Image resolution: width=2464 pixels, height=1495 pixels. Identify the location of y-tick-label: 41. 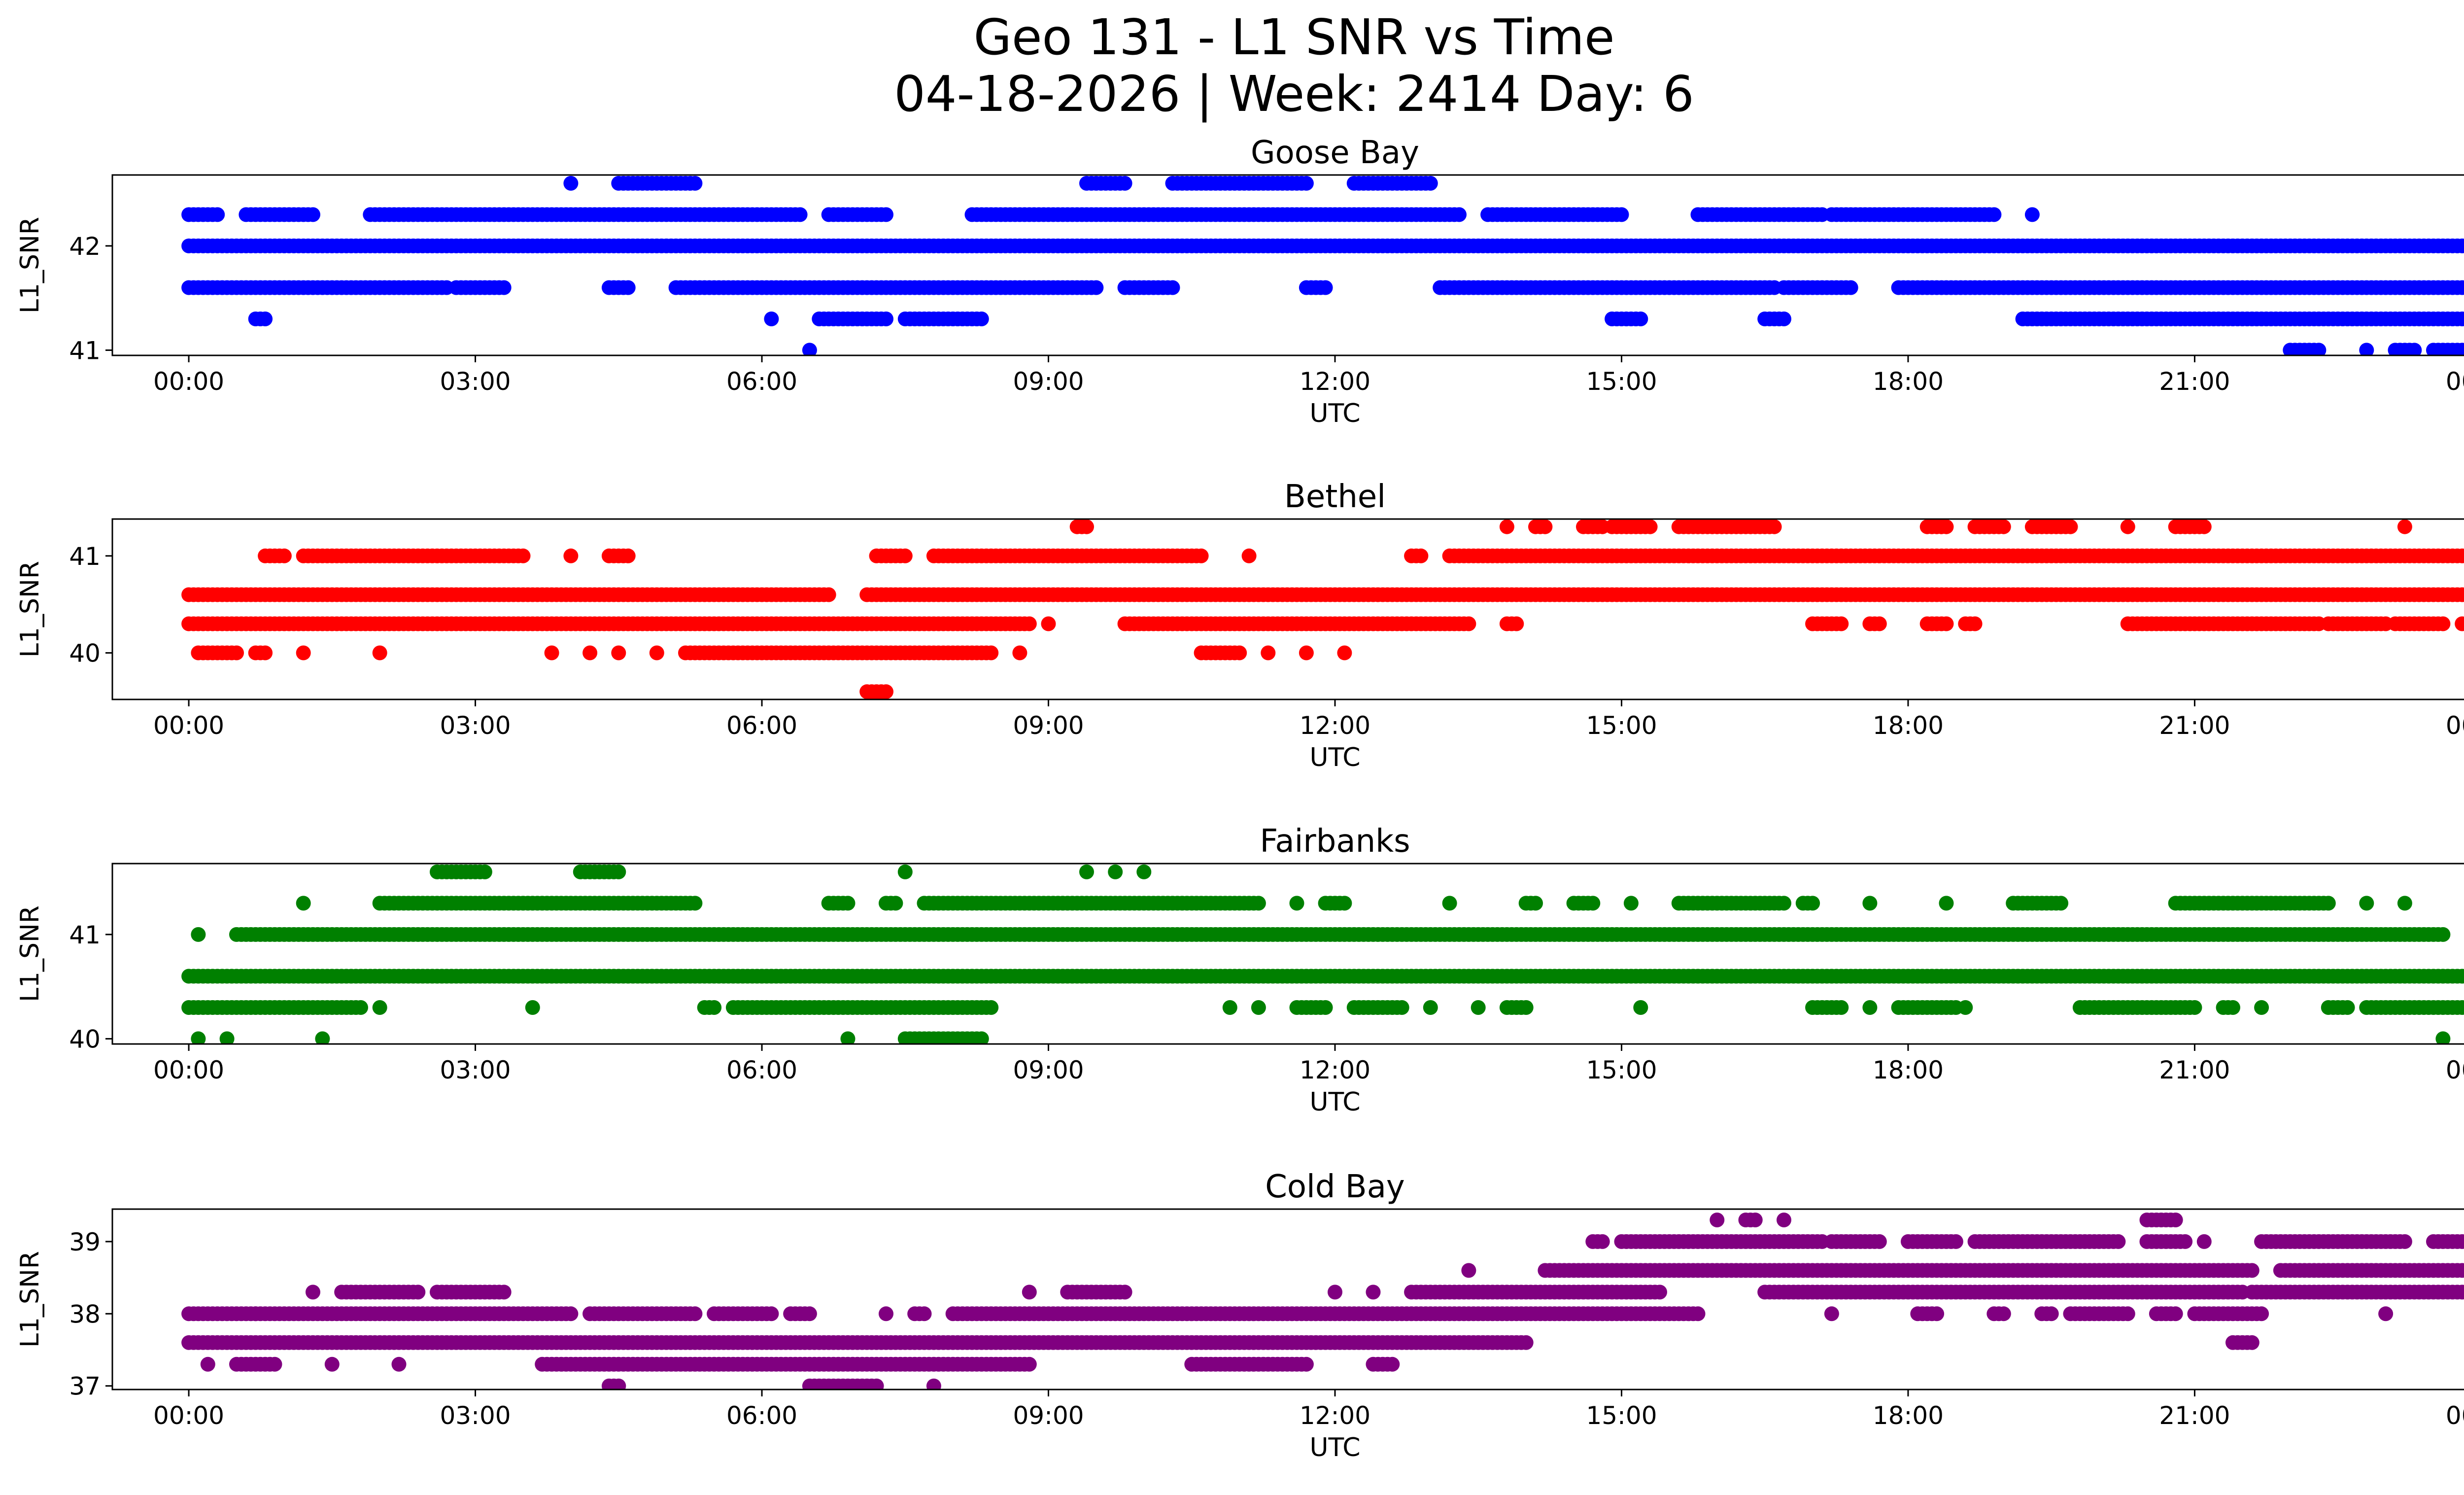
(85, 556).